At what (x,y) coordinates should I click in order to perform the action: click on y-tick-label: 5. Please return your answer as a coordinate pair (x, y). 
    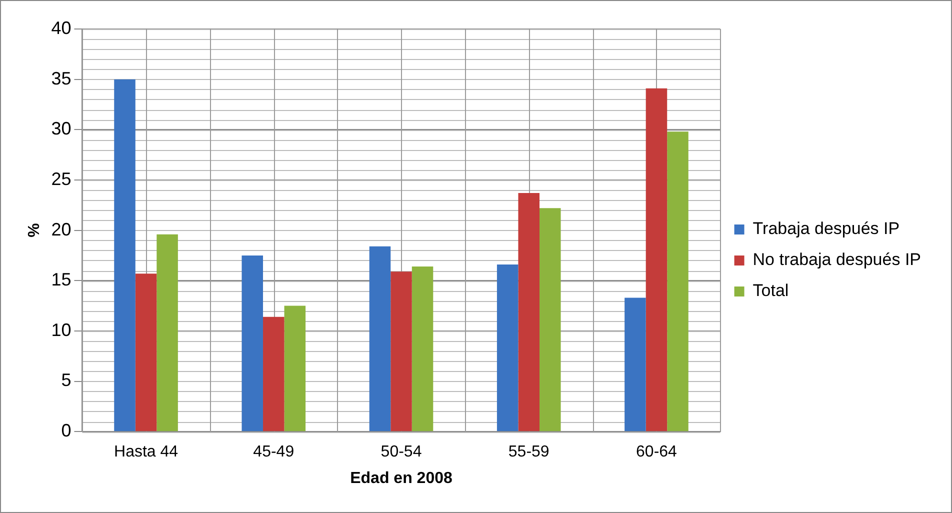
    Looking at the image, I should click on (66, 380).